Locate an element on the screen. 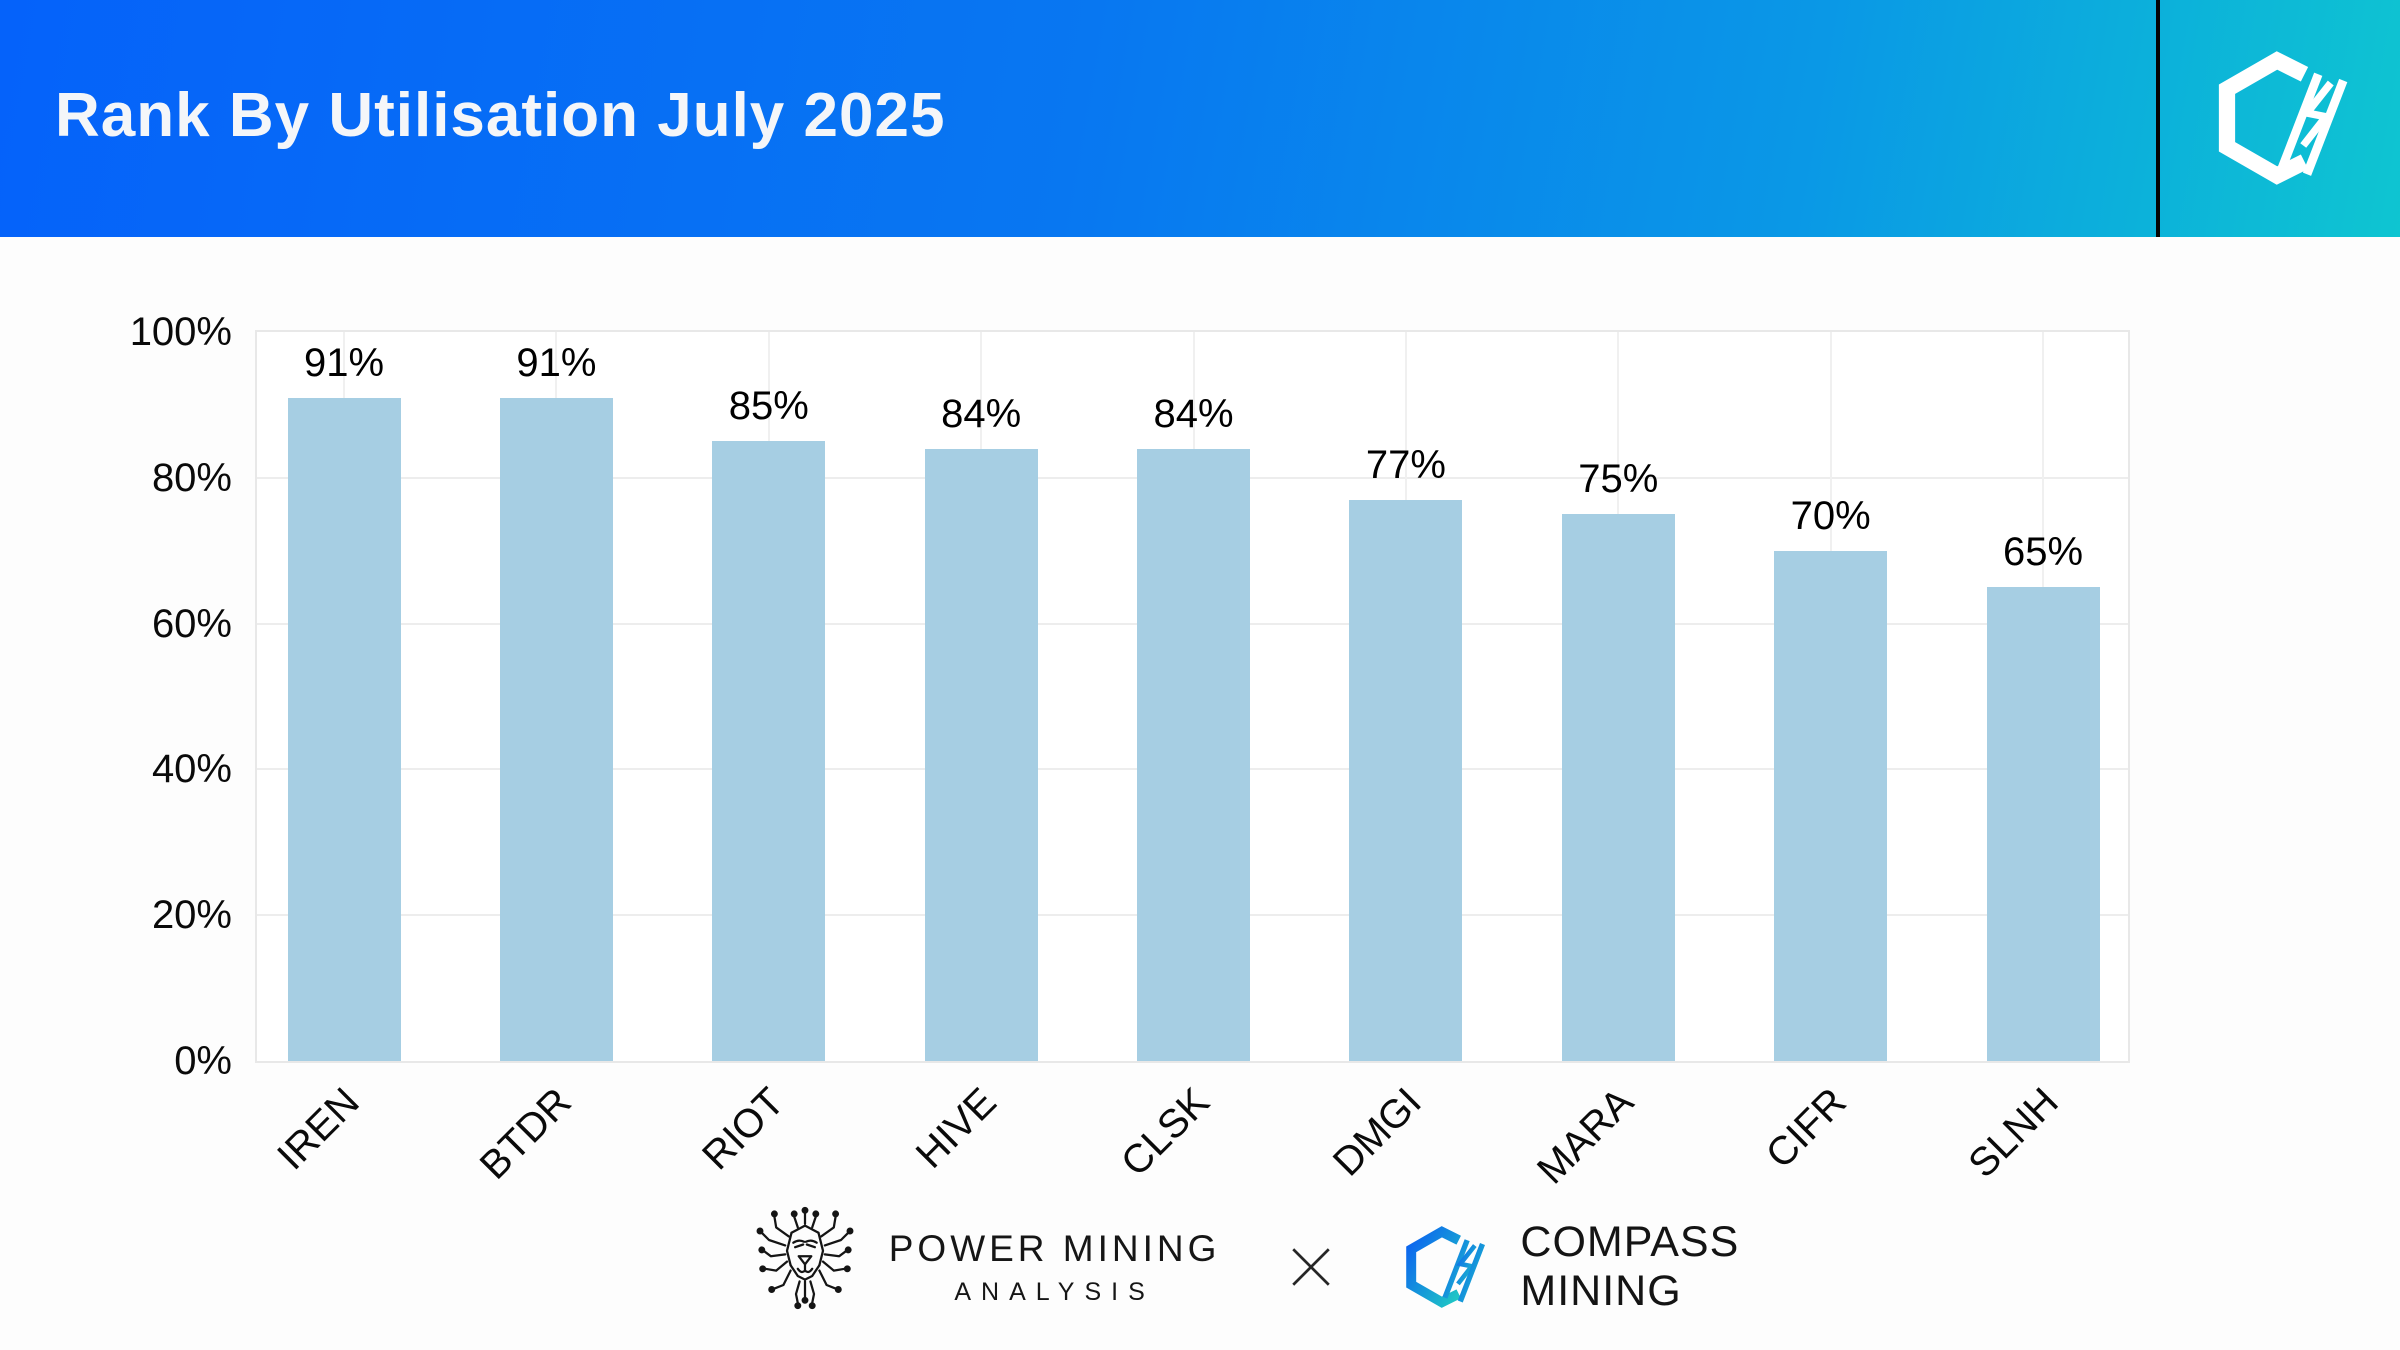  power-mining-title: POWER MINING is located at coordinates (1054, 1248).